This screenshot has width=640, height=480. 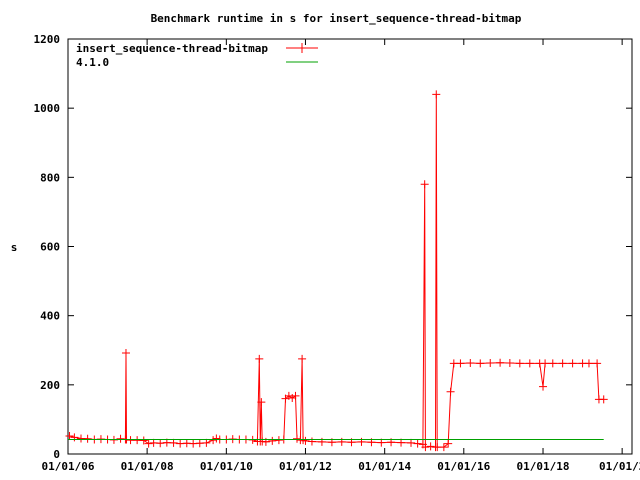 What do you see at coordinates (50, 177) in the screenshot?
I see `y-tick-label: 800` at bounding box center [50, 177].